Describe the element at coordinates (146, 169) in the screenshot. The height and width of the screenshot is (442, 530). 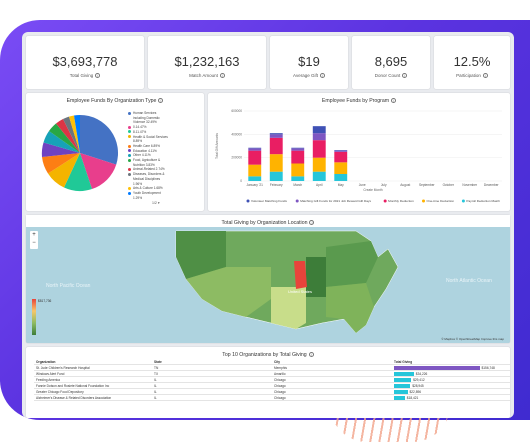
I see `legend-item: Animal-Related 2.74%` at that location.